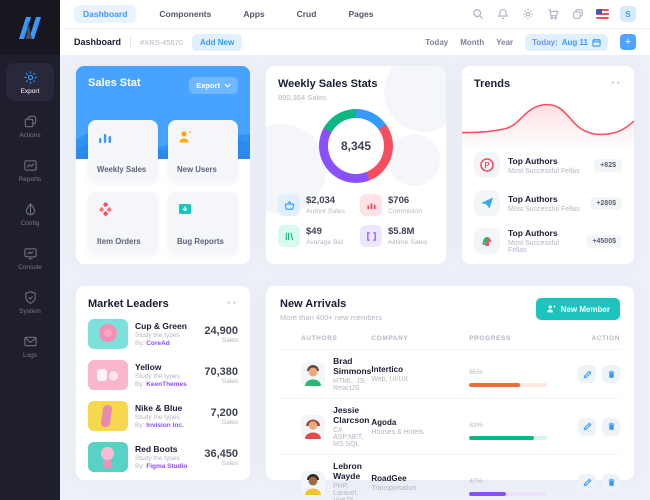  I want to click on date-picker-button: Today: Aug 11, so click(566, 42).